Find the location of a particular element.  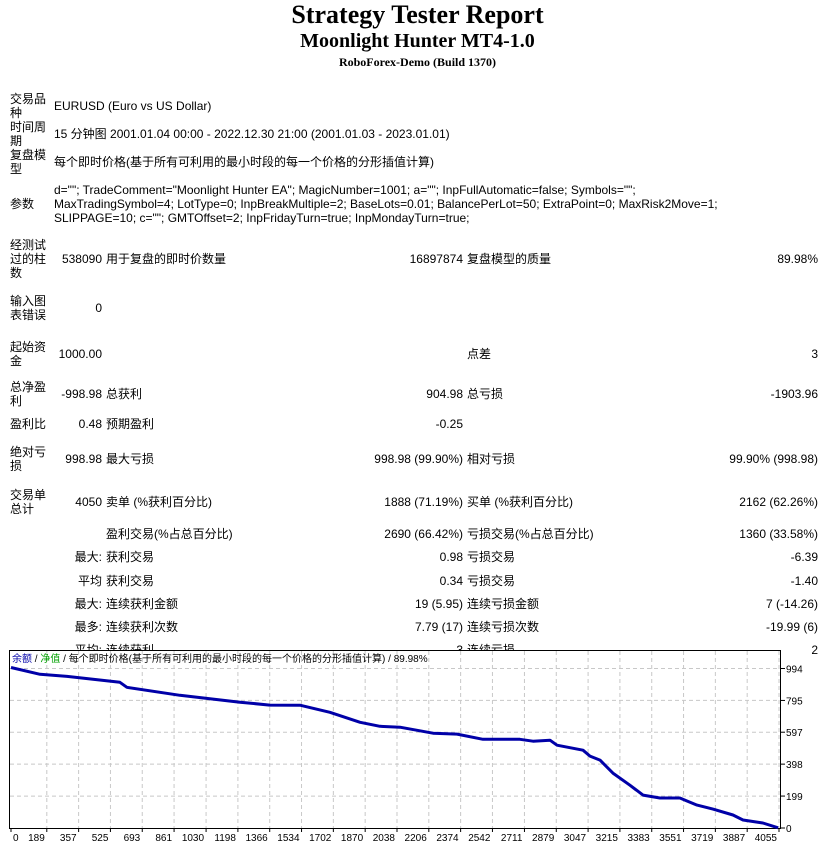

stat-label: 起始资金 is located at coordinates (28, 354).